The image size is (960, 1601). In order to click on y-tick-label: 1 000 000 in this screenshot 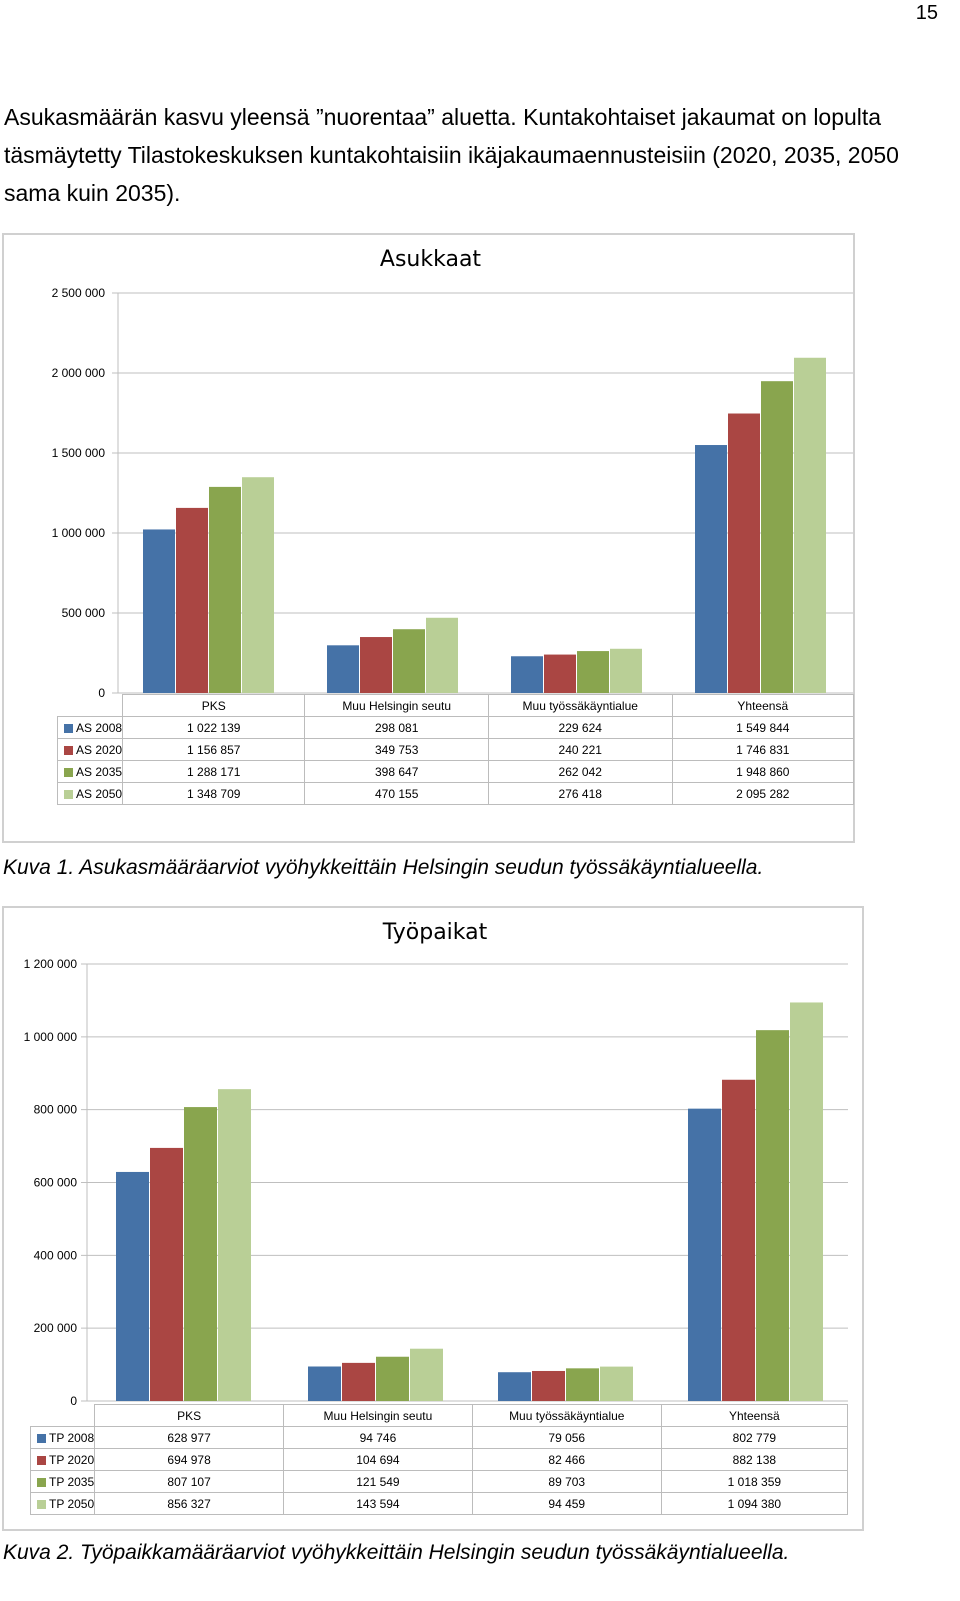, I will do `click(79, 533)`.